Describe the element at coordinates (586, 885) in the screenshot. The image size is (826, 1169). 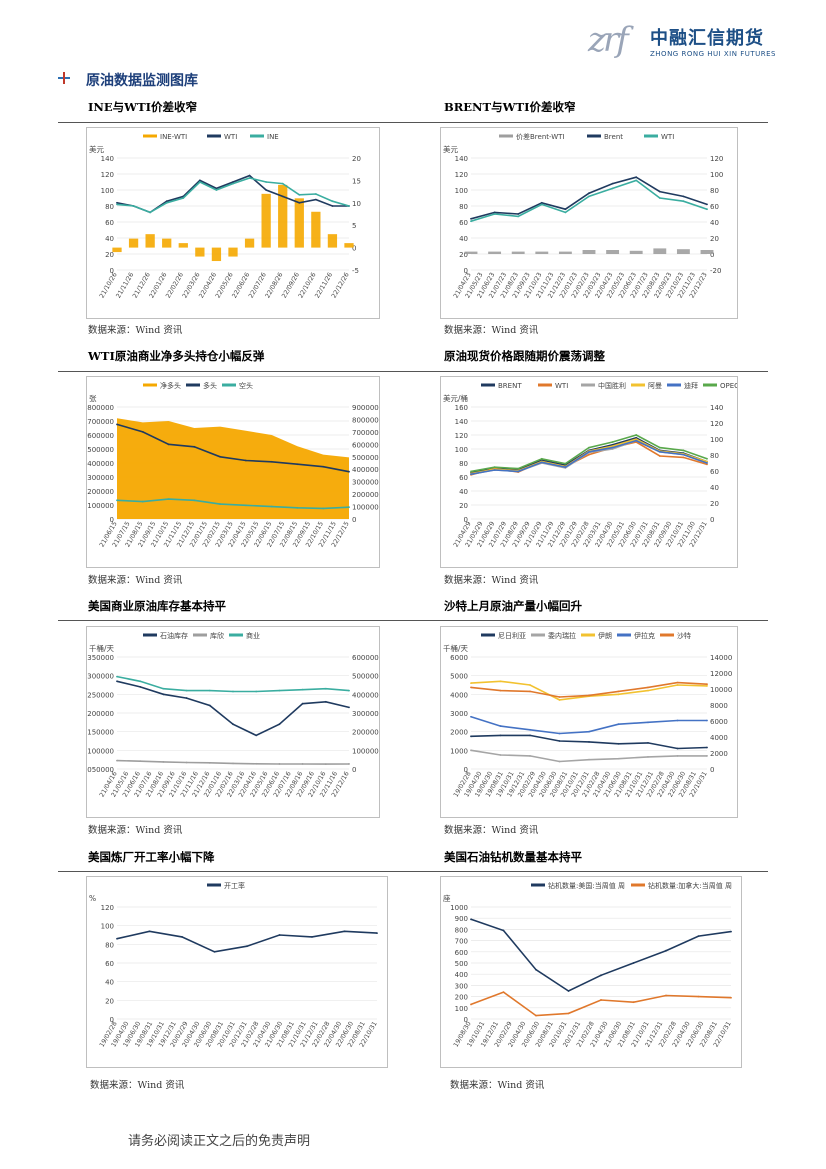
I see `legend-label: 钻机数量:美国:当周值 周` at that location.